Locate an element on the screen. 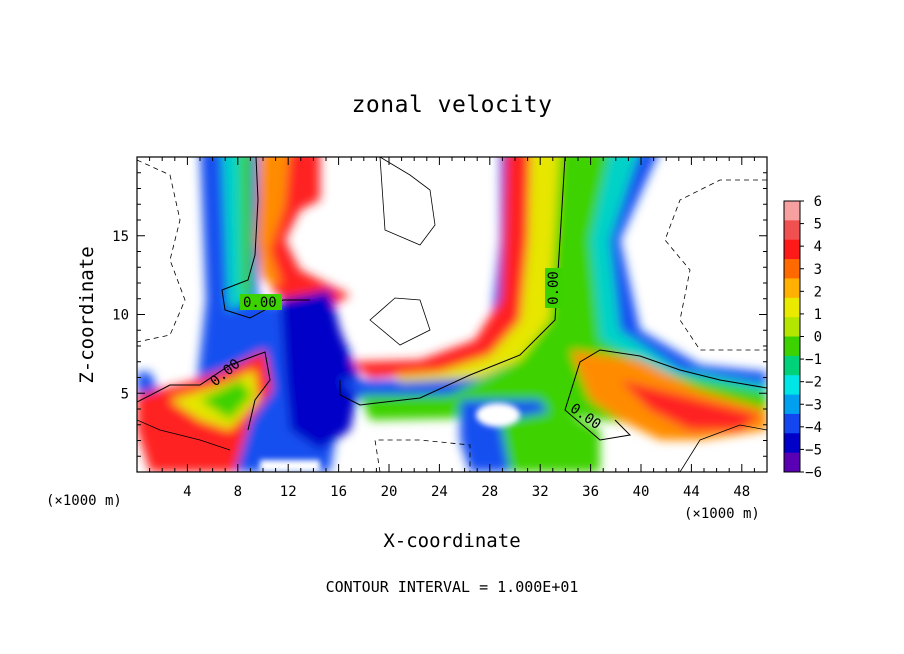 The height and width of the screenshot is (654, 904). field-right-yellow is located at coordinates (477, 269).